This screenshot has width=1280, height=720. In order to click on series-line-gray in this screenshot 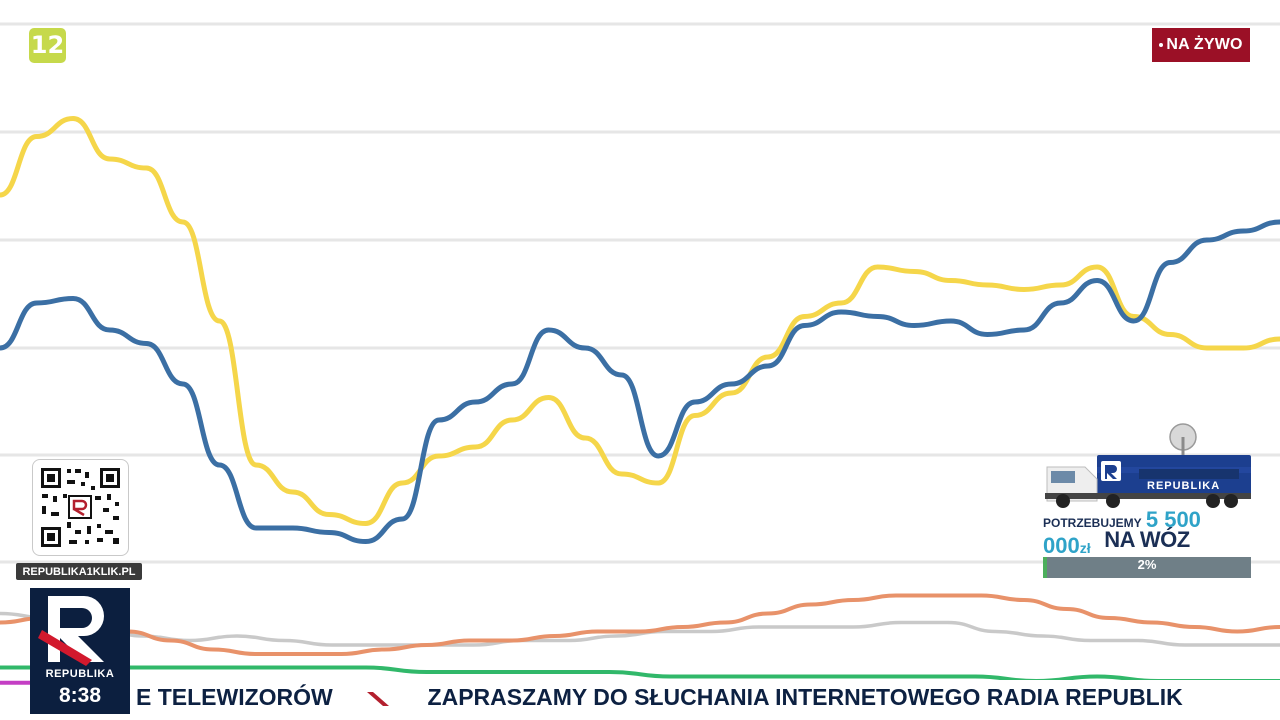, I will do `click(640, 629)`.